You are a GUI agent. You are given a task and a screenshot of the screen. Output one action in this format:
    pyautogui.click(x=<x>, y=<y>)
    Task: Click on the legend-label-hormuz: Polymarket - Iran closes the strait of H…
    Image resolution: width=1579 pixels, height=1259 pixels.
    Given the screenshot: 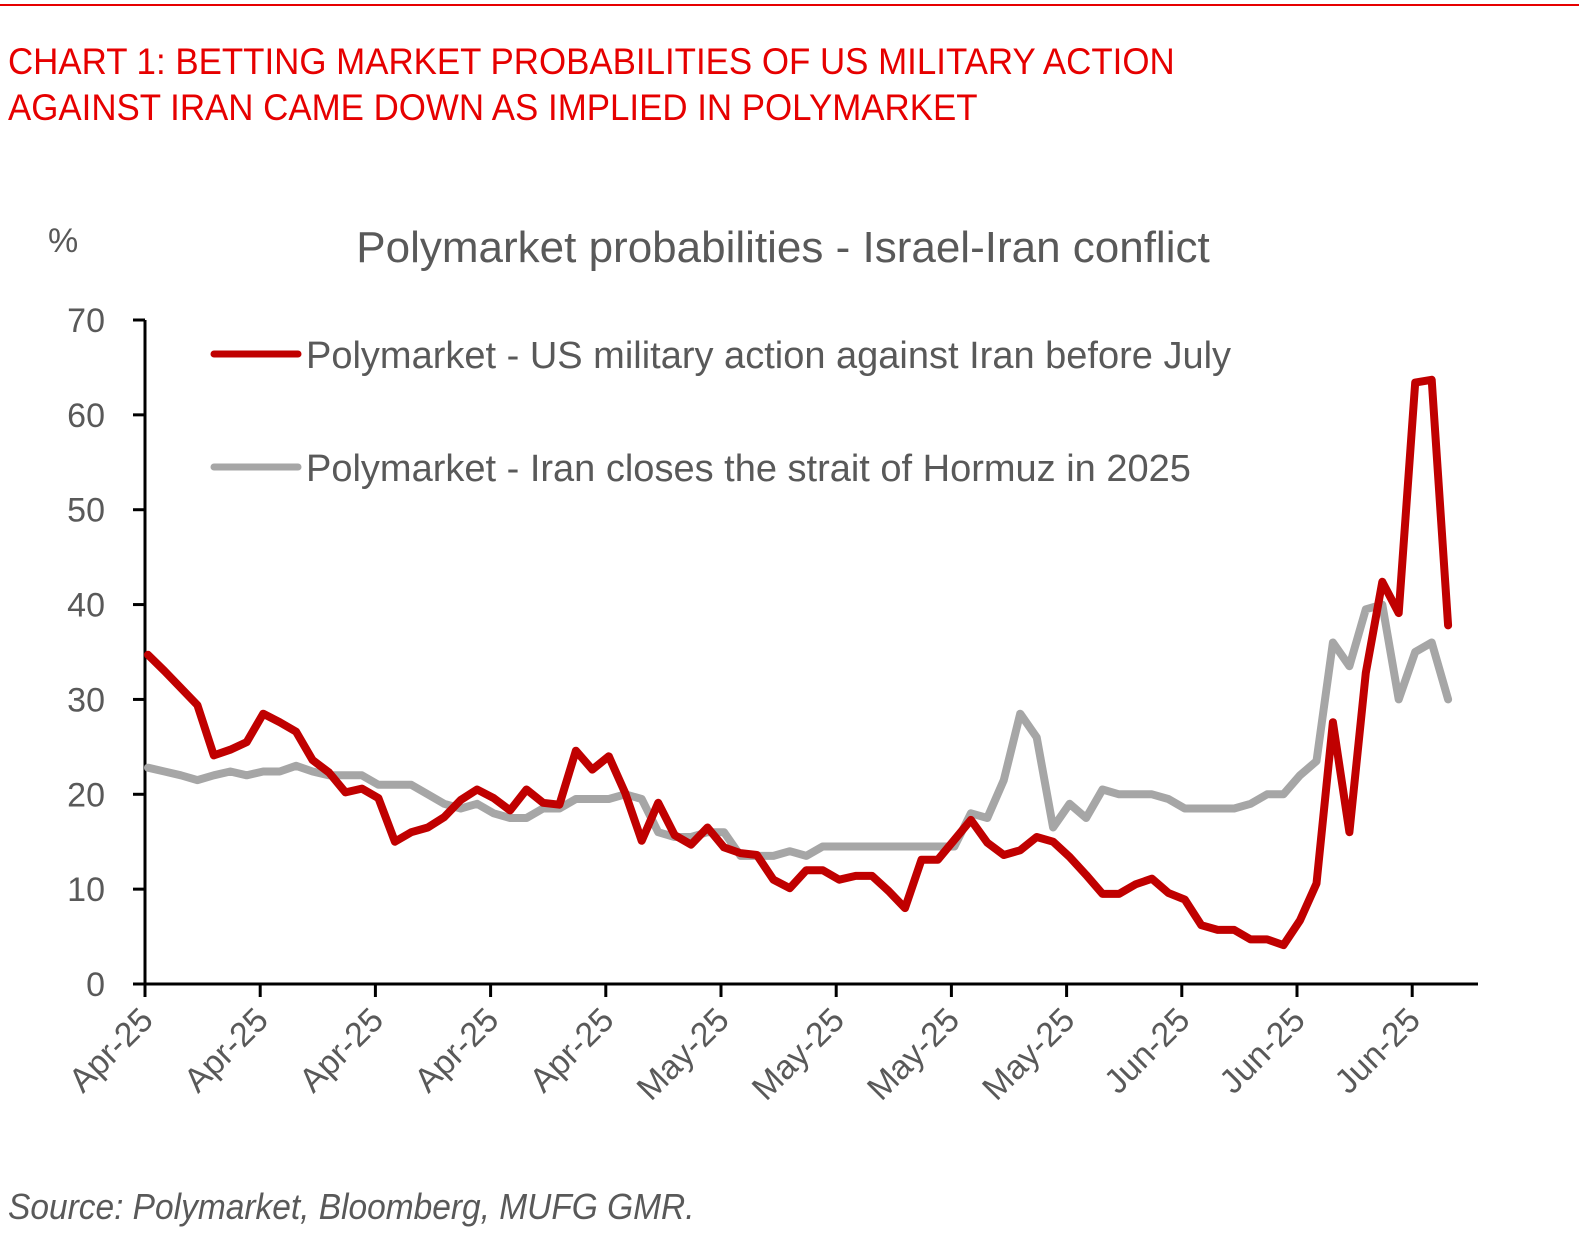 What is the action you would take?
    pyautogui.click(x=748, y=469)
    